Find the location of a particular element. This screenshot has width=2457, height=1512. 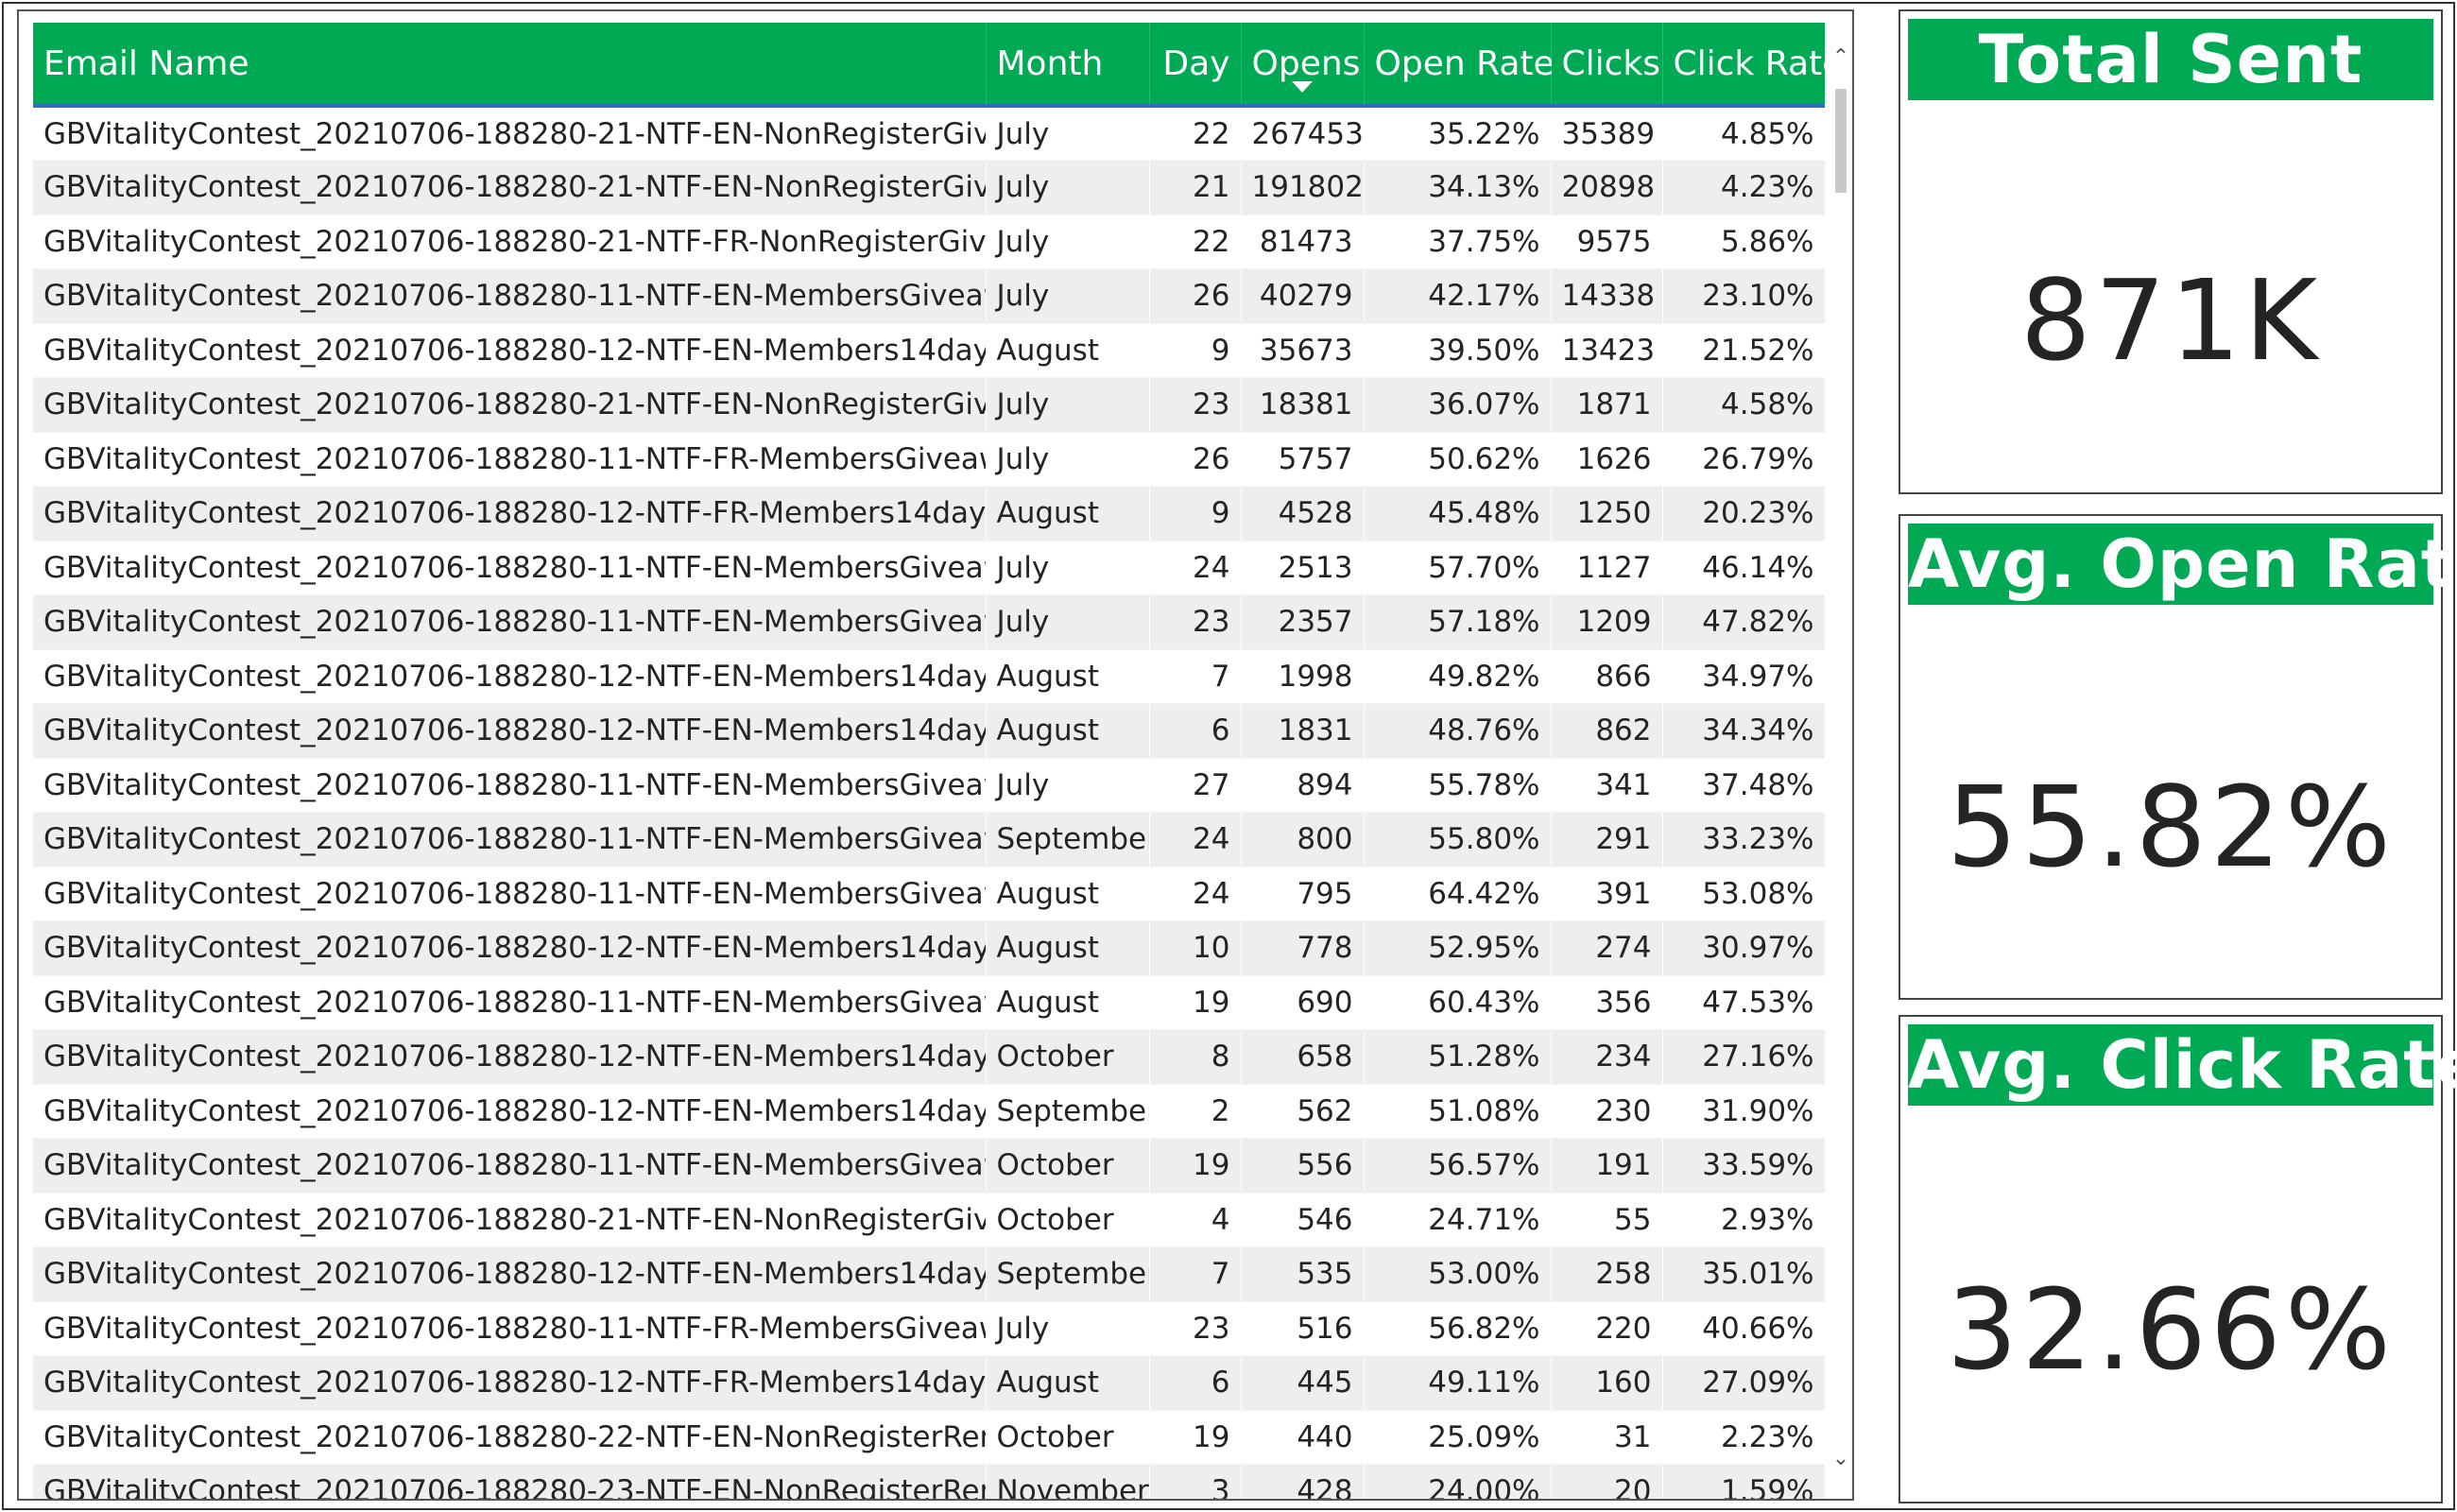

chevron-up-icon: ⌃ is located at coordinates (1840, 57).